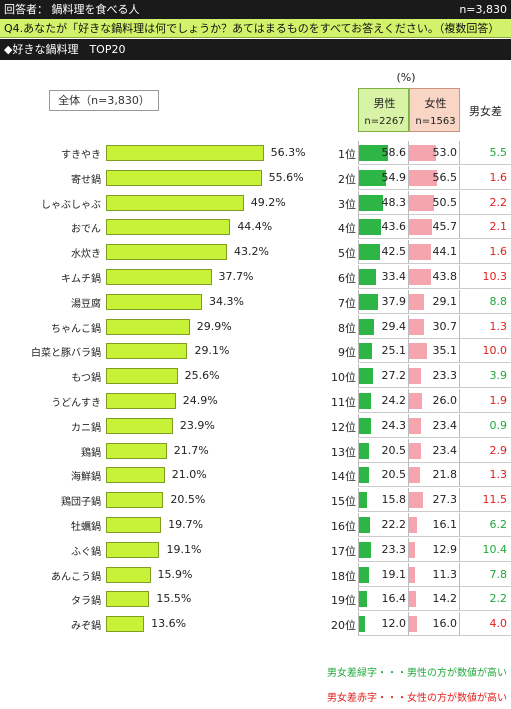 This screenshot has width=511, height=709. I want to click on male-cell: 15.8, so click(383, 500).